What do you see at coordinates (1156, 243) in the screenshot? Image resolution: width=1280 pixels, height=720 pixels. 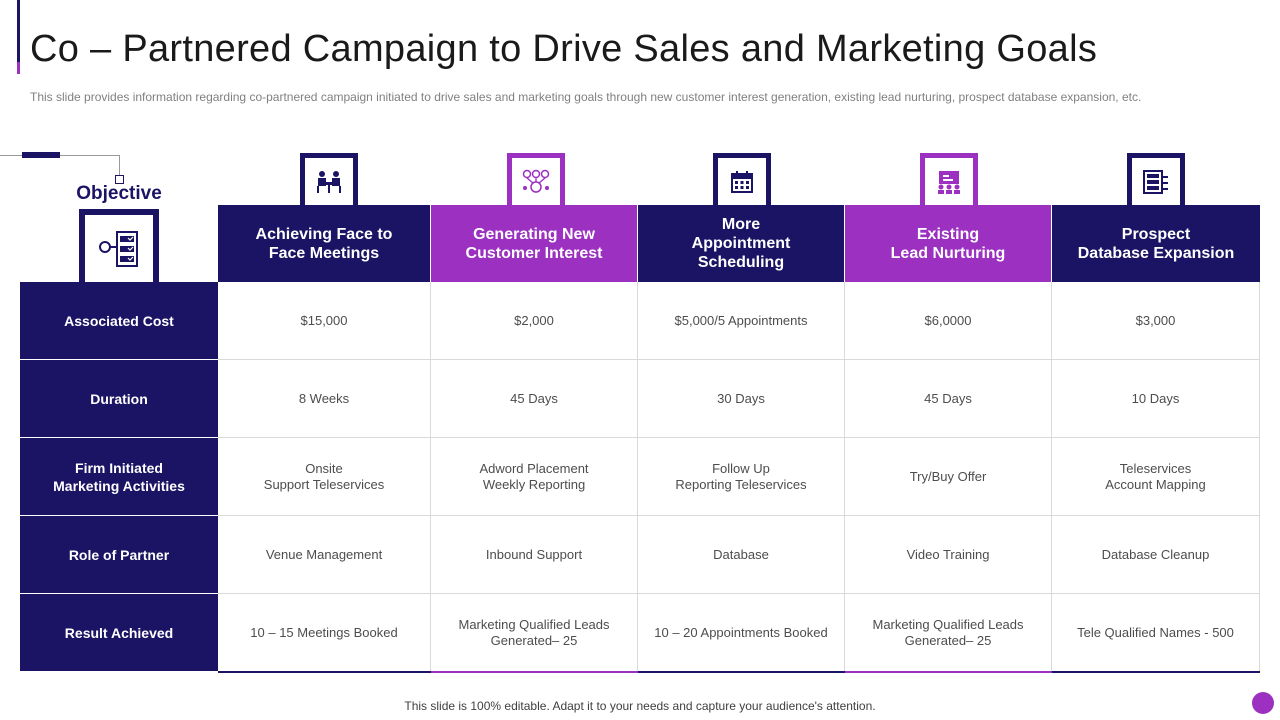 I see `column-header-database-expansion: Prospect Database Expansion` at bounding box center [1156, 243].